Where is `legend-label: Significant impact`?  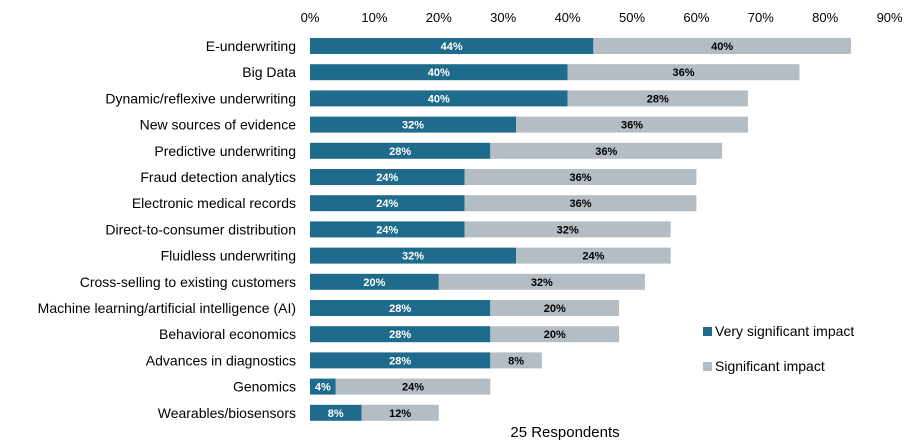
legend-label: Significant impact is located at coordinates (770, 366).